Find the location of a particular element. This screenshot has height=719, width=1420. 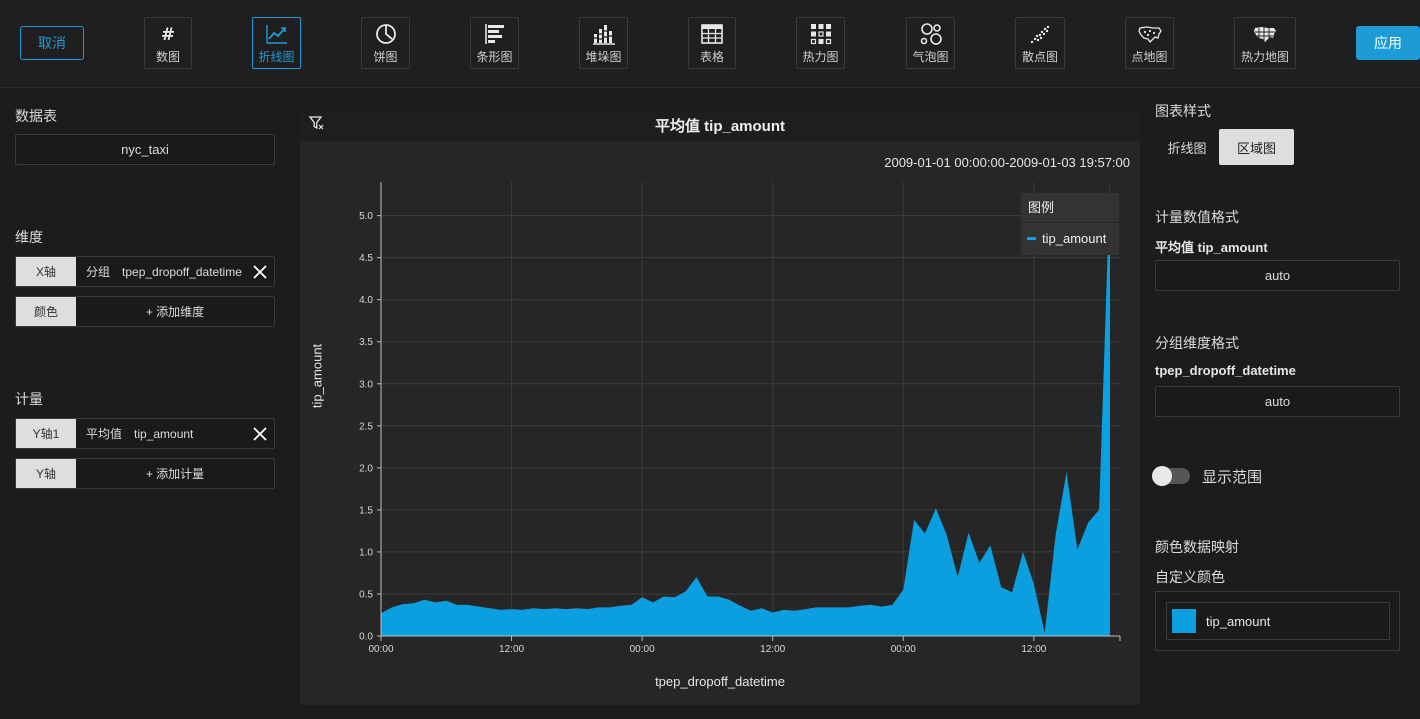

chart-type-table: 表格 is located at coordinates (712, 43).